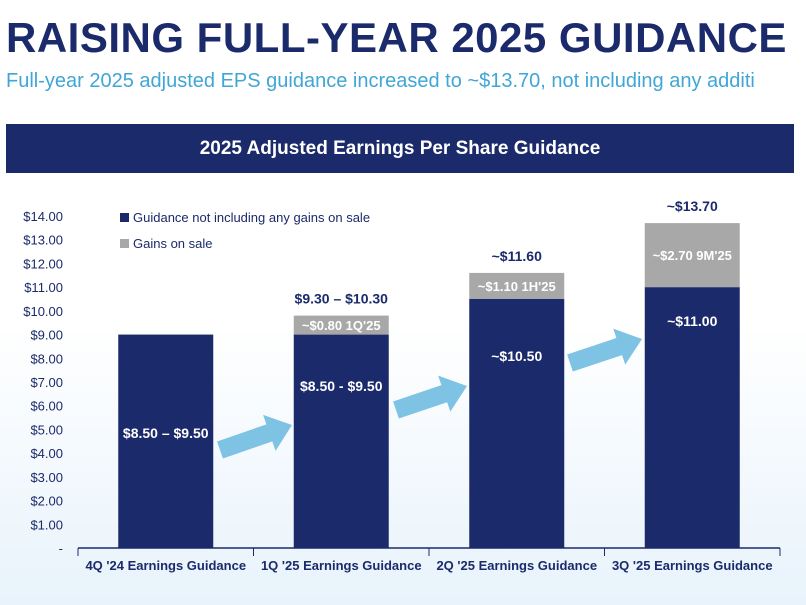 The width and height of the screenshot is (806, 605). What do you see at coordinates (43, 216) in the screenshot?
I see `y-tick-label: $14.00` at bounding box center [43, 216].